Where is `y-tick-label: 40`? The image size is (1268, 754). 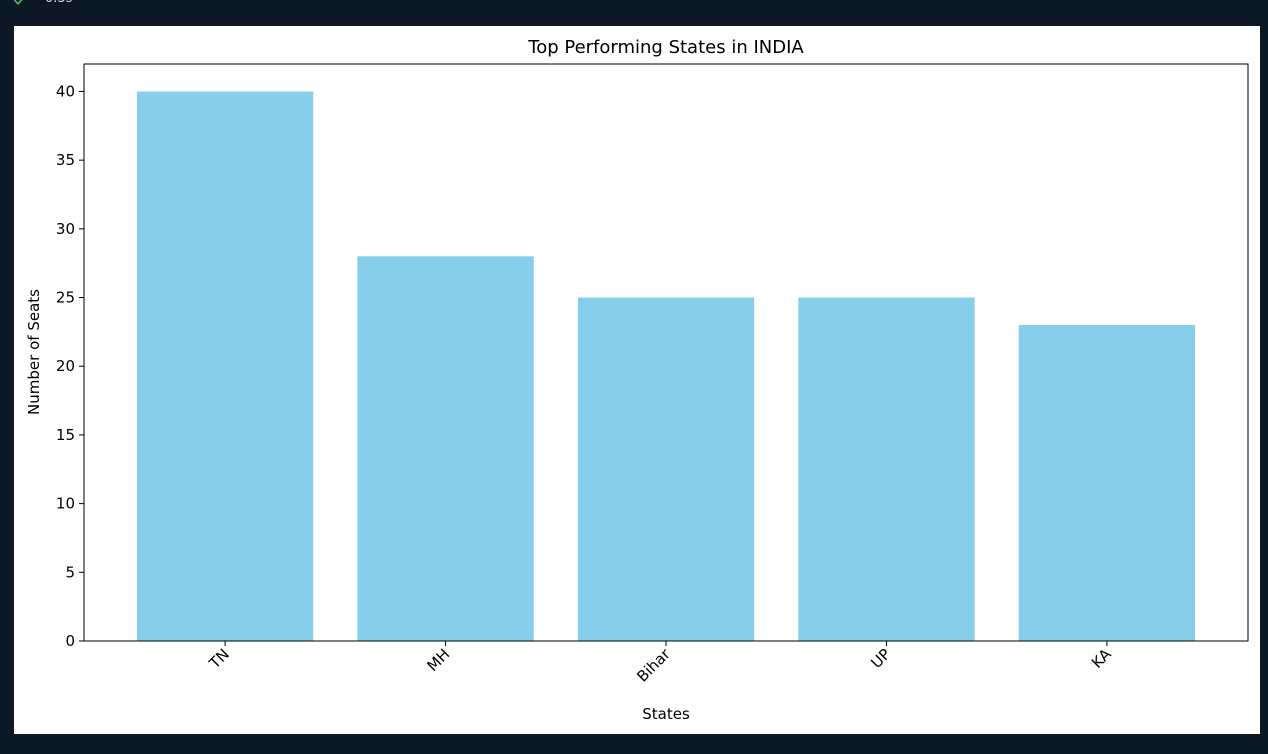
y-tick-label: 40 is located at coordinates (65, 91).